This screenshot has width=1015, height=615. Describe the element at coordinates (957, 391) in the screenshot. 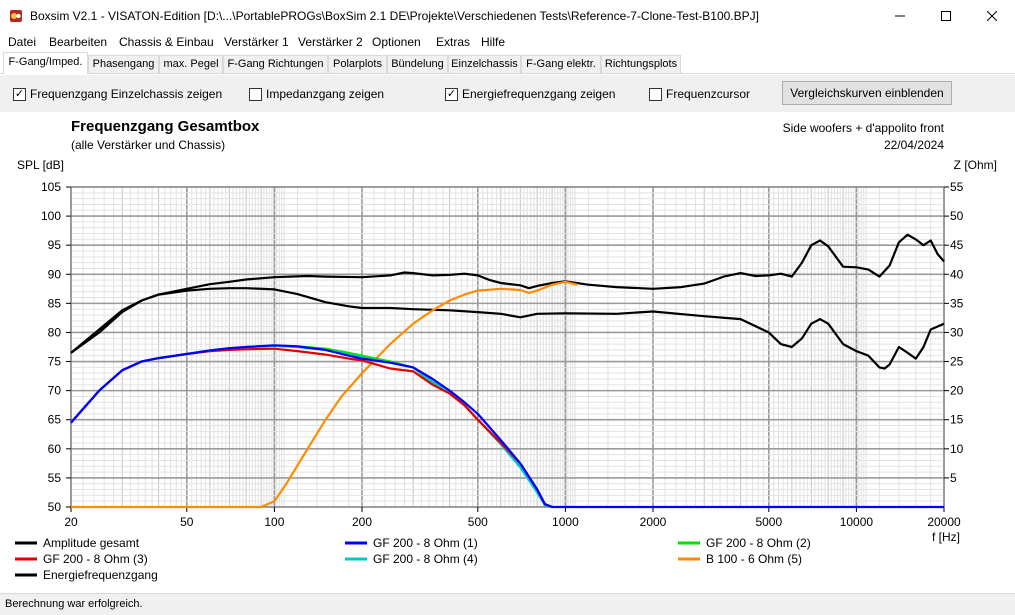

I see `y2-tick-label: 20` at that location.